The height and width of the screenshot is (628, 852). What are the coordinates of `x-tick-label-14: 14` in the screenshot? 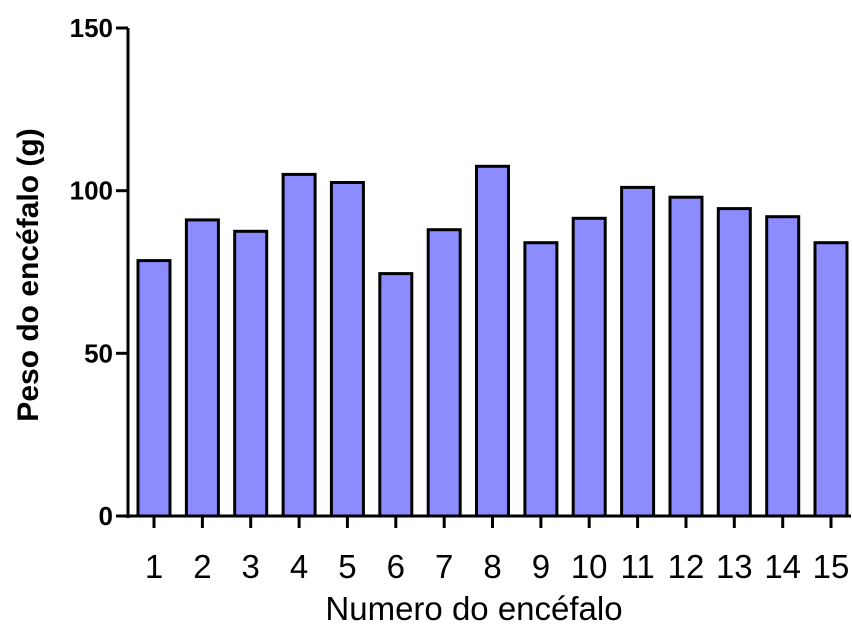 It's located at (782, 566).